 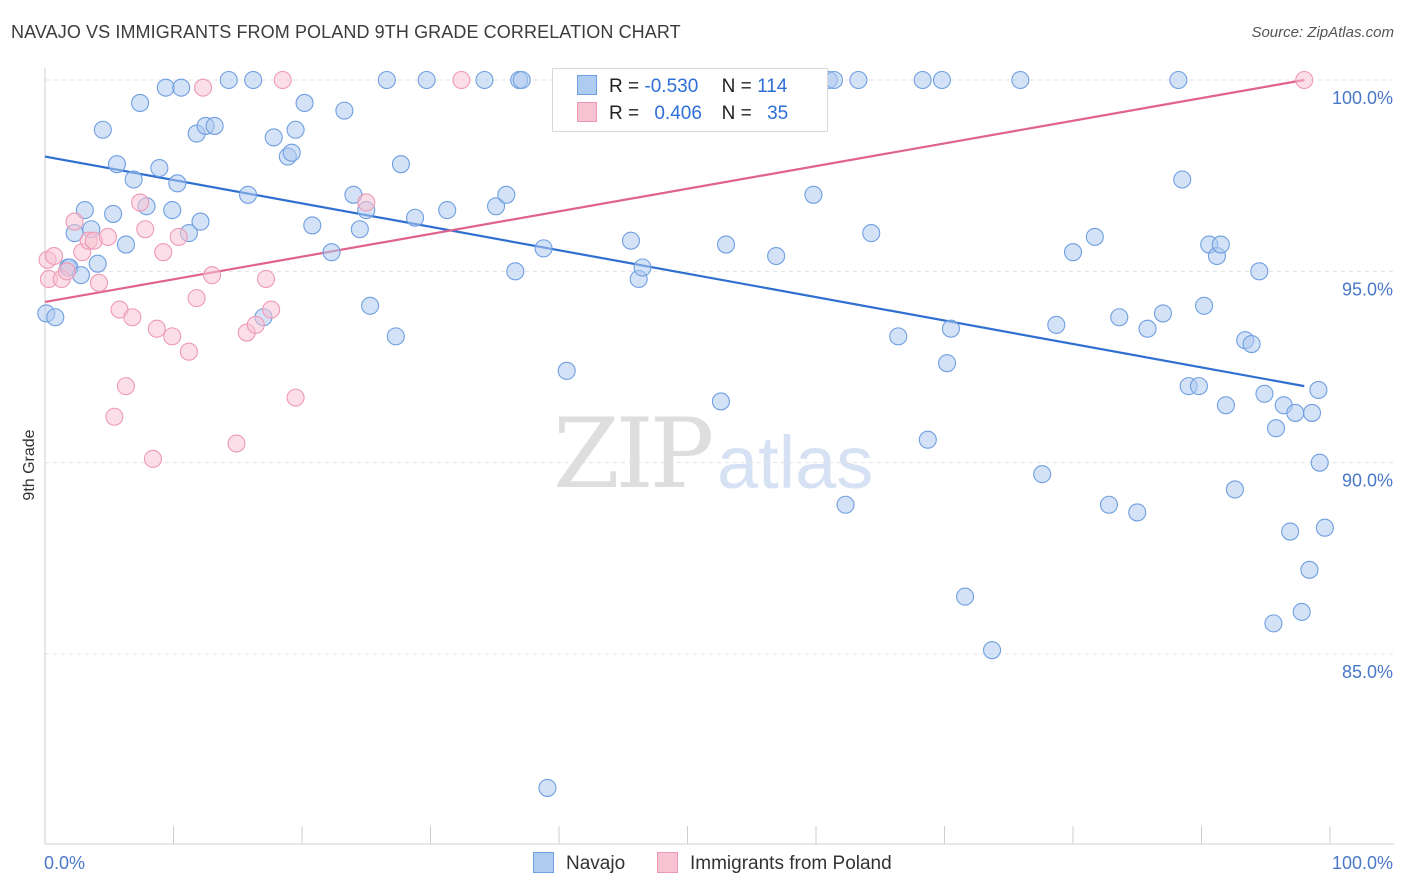 What do you see at coordinates (736, 113) in the screenshot?
I see `n-label: N =` at bounding box center [736, 113].